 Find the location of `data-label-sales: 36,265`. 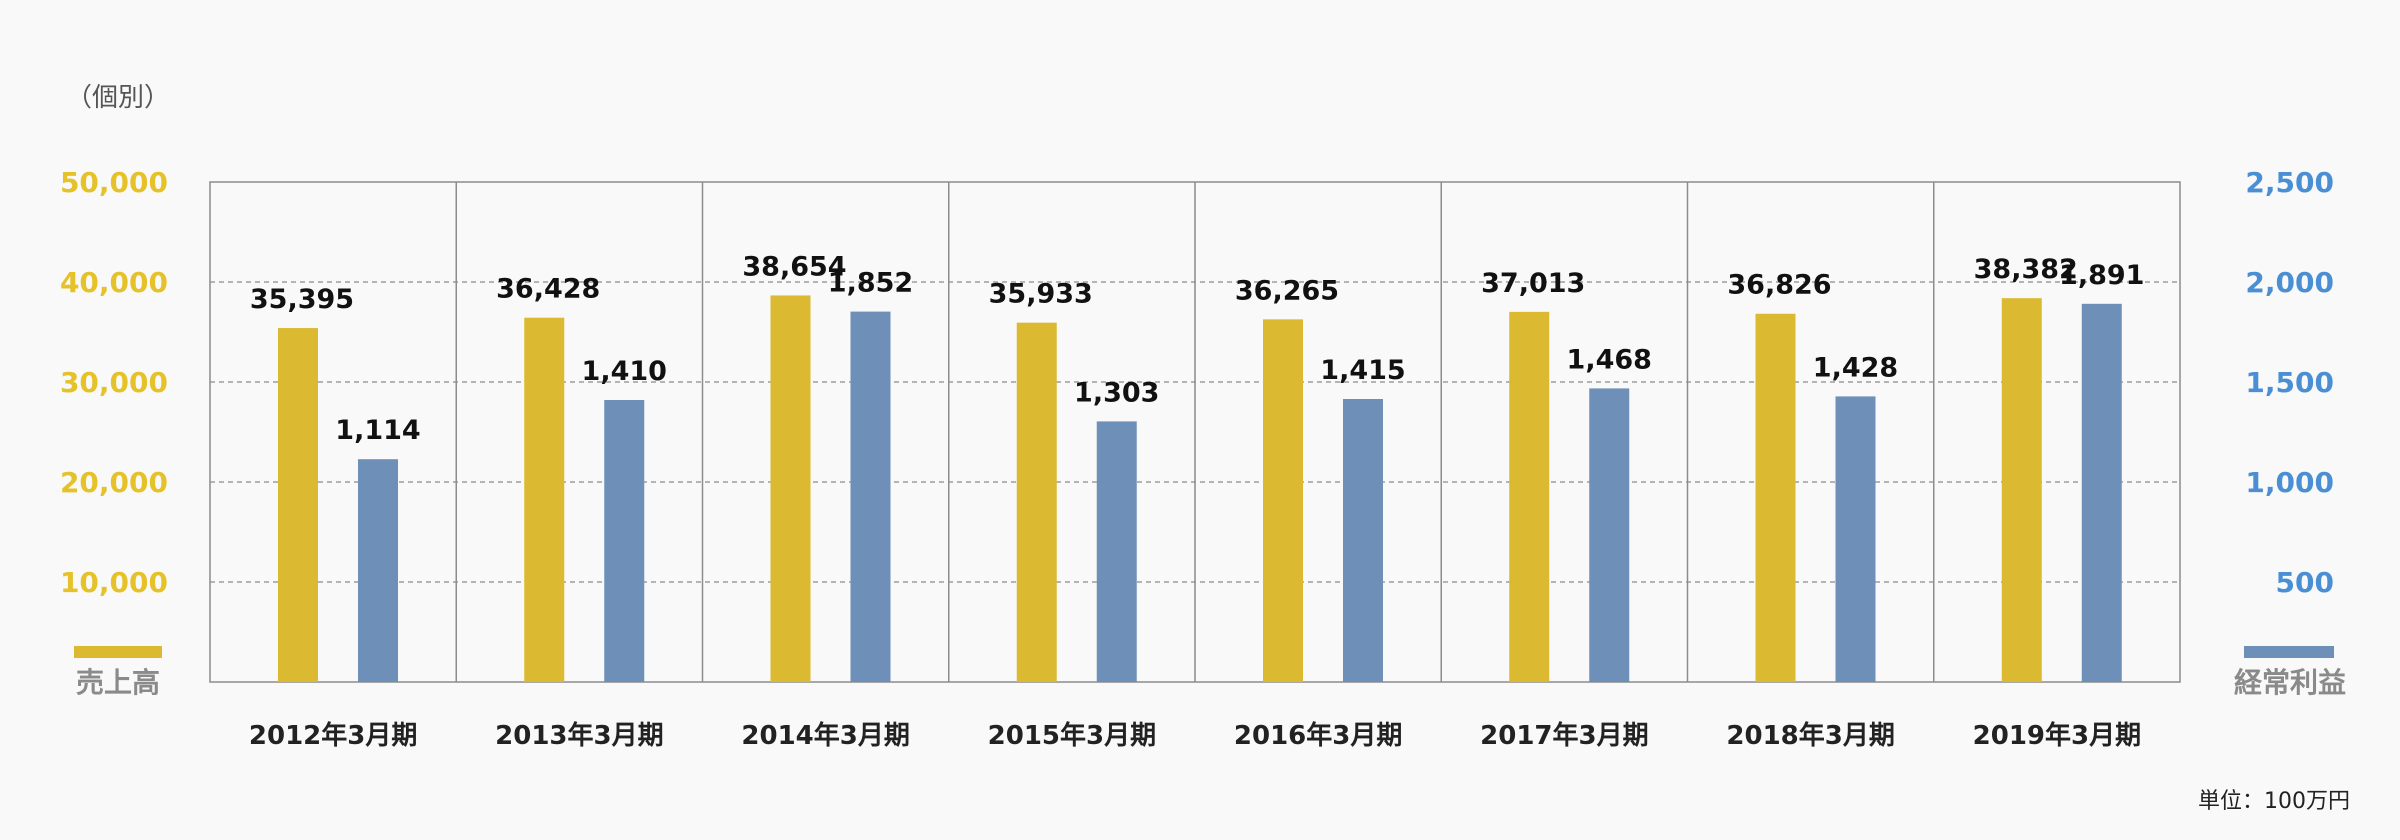

data-label-sales: 36,265 is located at coordinates (1287, 290).